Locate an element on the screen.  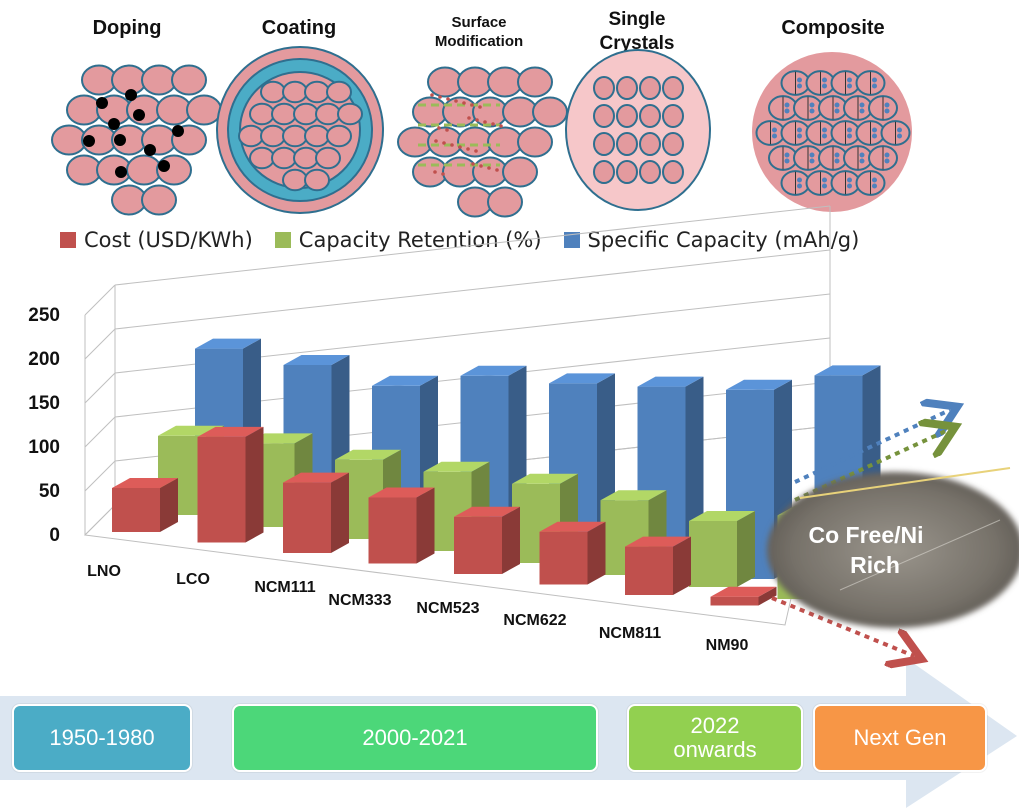
timeline-label-2022: 2022 is located at coordinates (715, 725).